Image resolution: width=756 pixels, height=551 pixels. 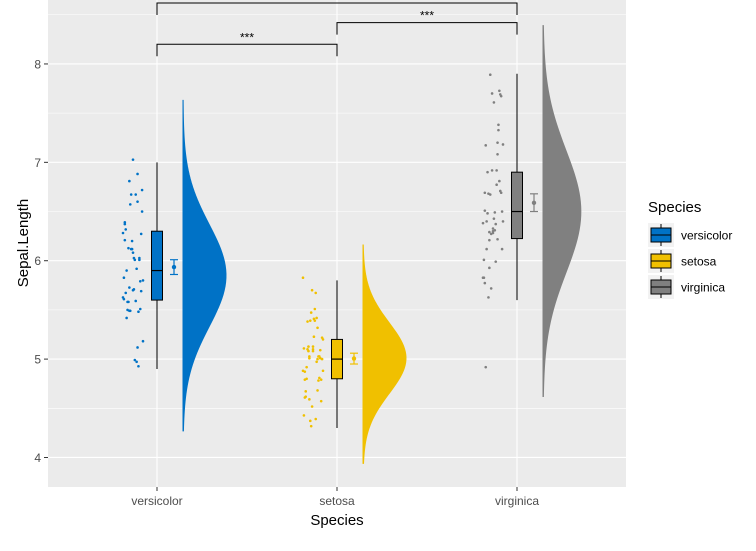 I want to click on mean-point-versicolor, so click(x=174, y=267).